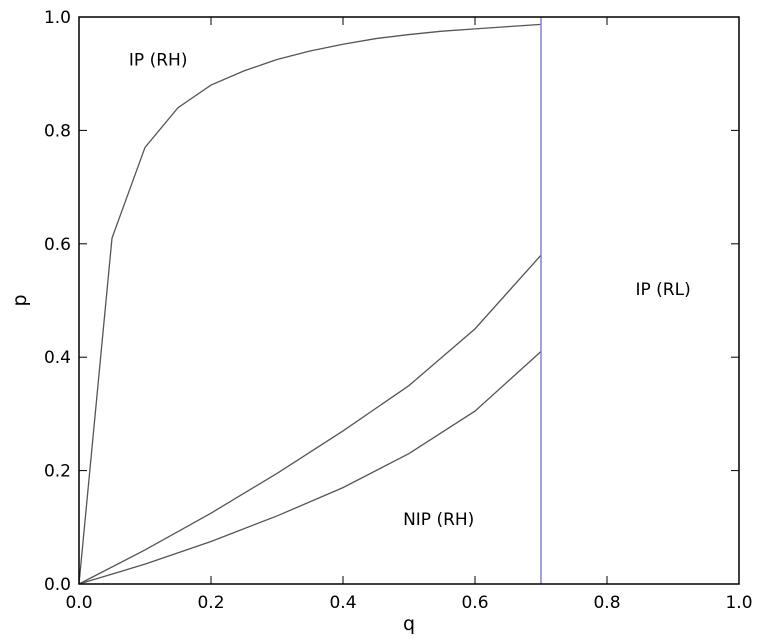 This screenshot has width=757, height=639. I want to click on y-tick-label: 0.4, so click(57, 358).